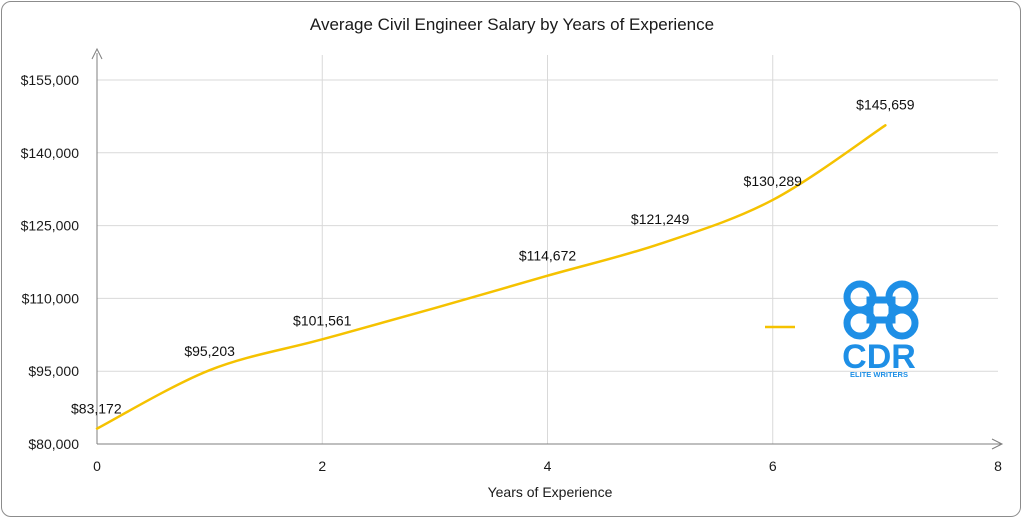 The image size is (1024, 520). Describe the element at coordinates (548, 256) in the screenshot. I see `data-label: $114,672` at that location.